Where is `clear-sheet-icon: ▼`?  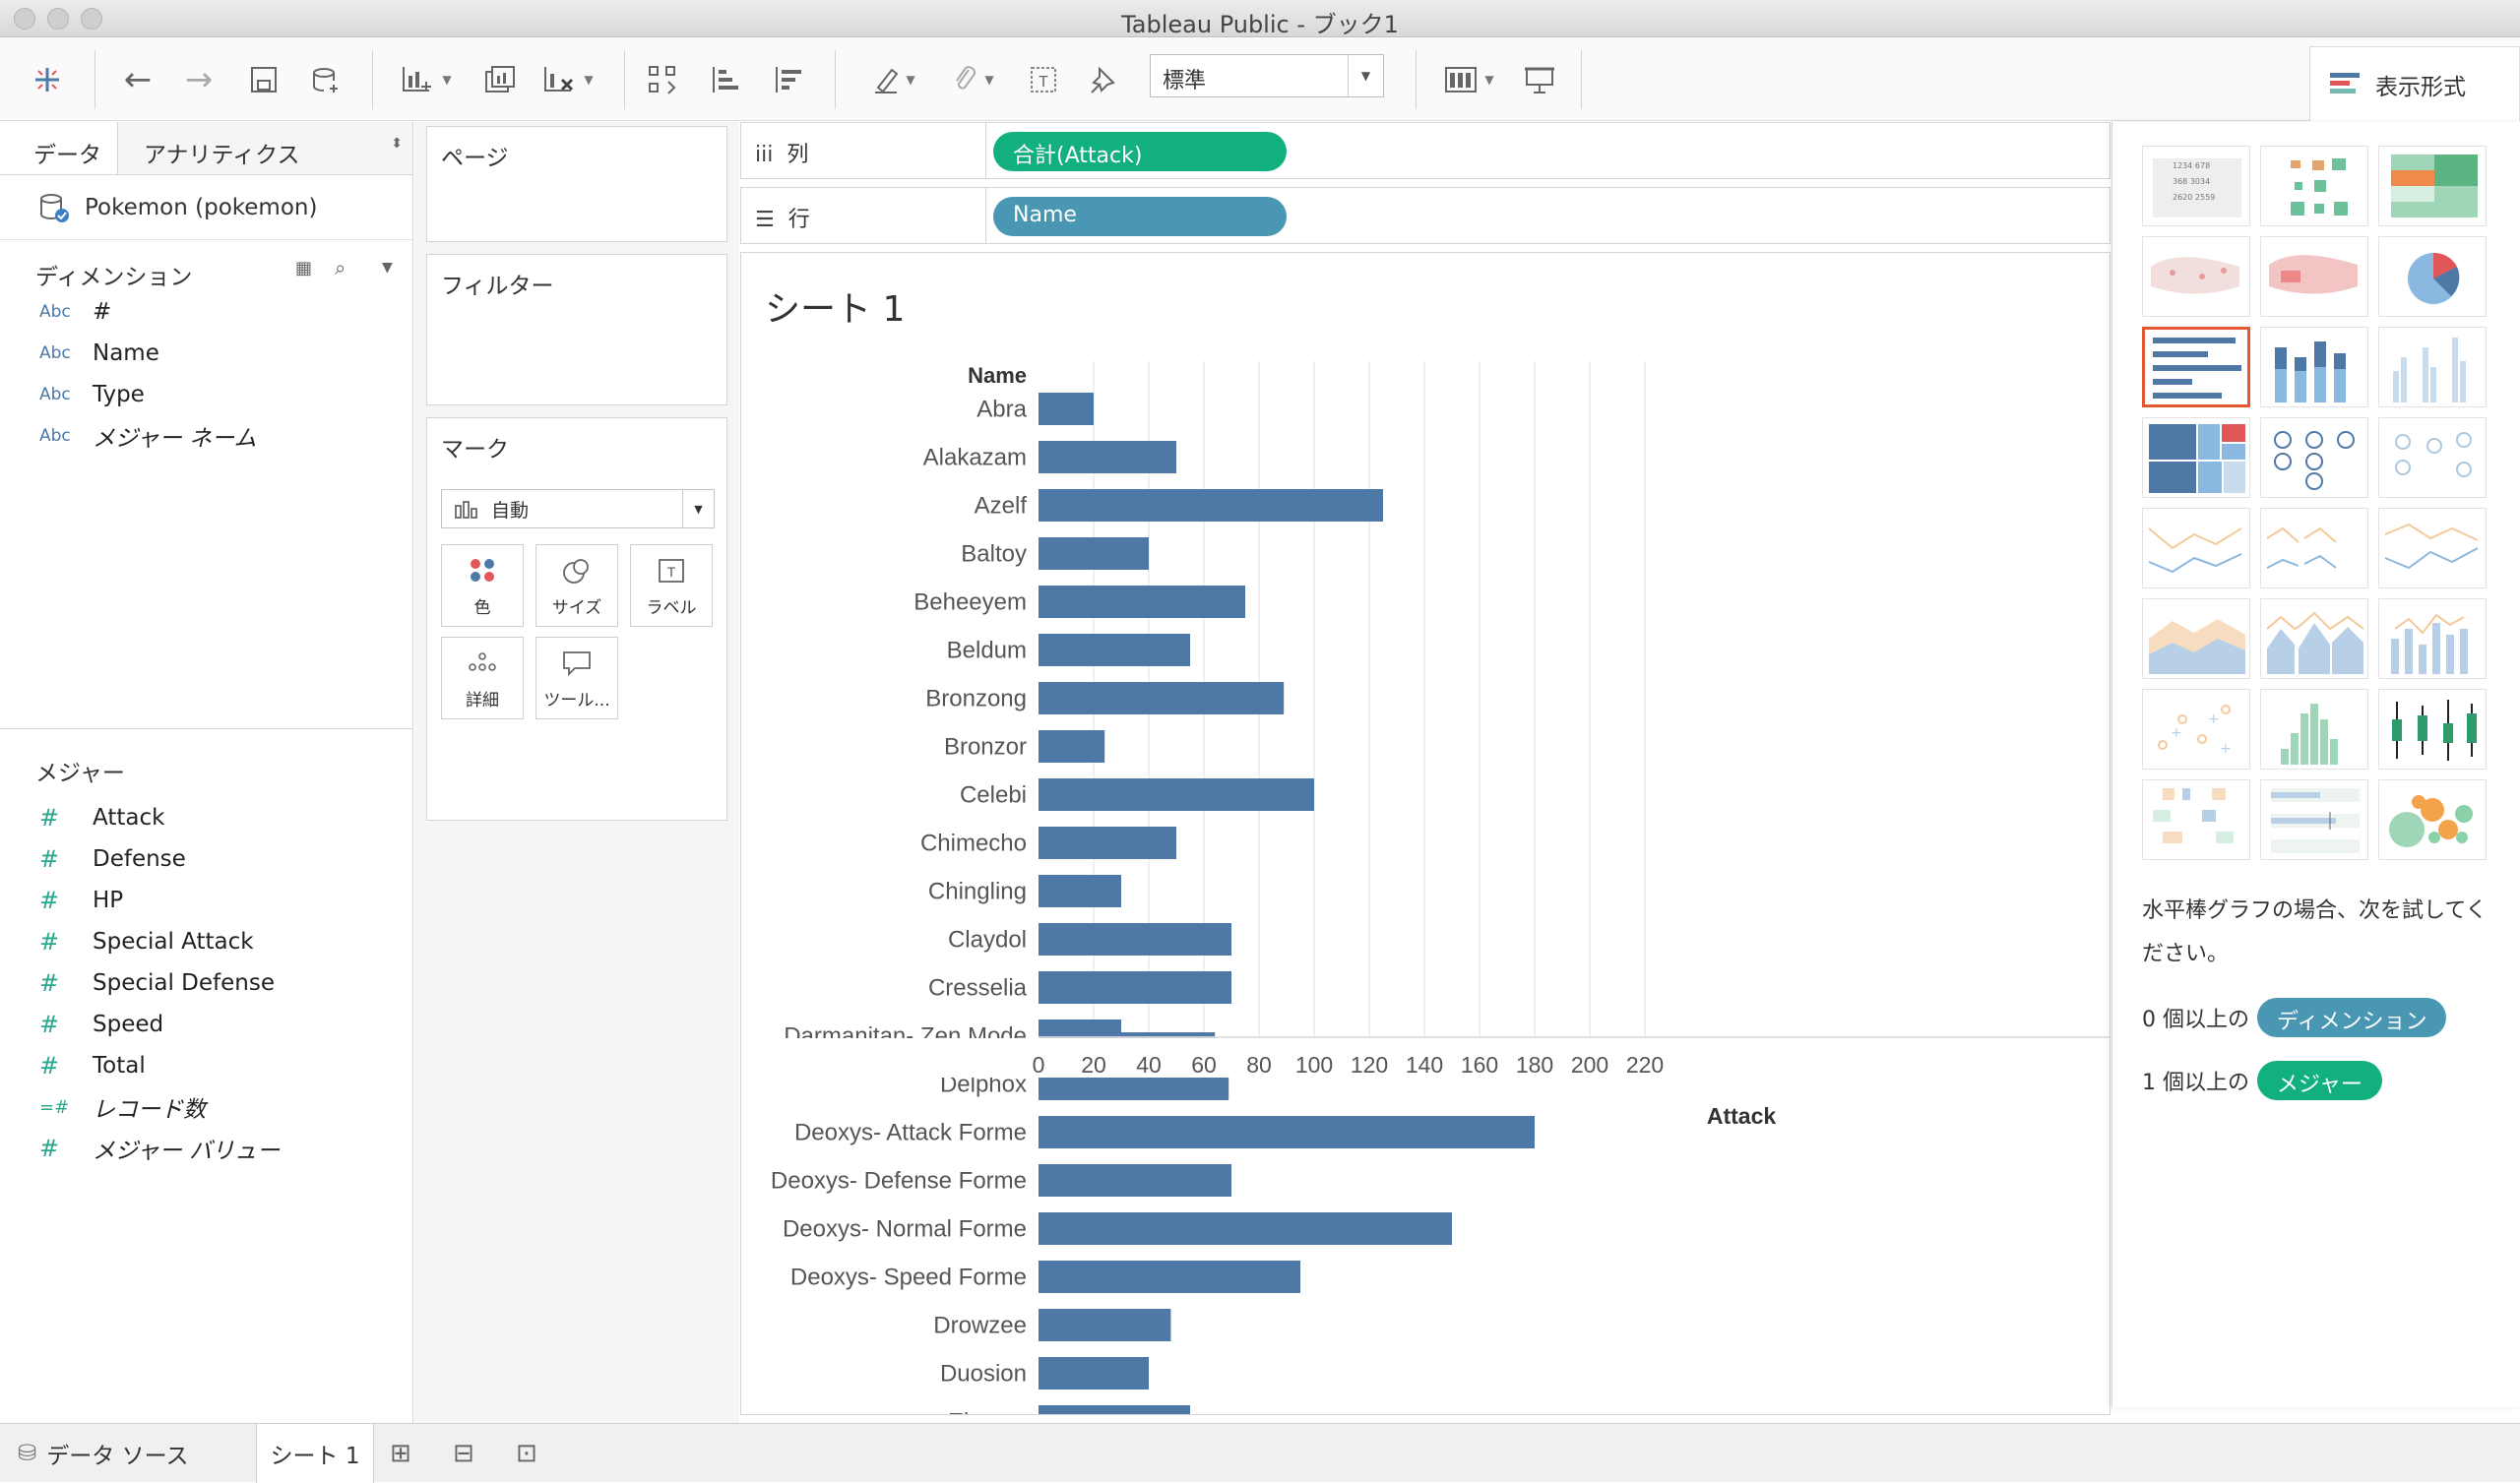 clear-sheet-icon: ▼ is located at coordinates (568, 79).